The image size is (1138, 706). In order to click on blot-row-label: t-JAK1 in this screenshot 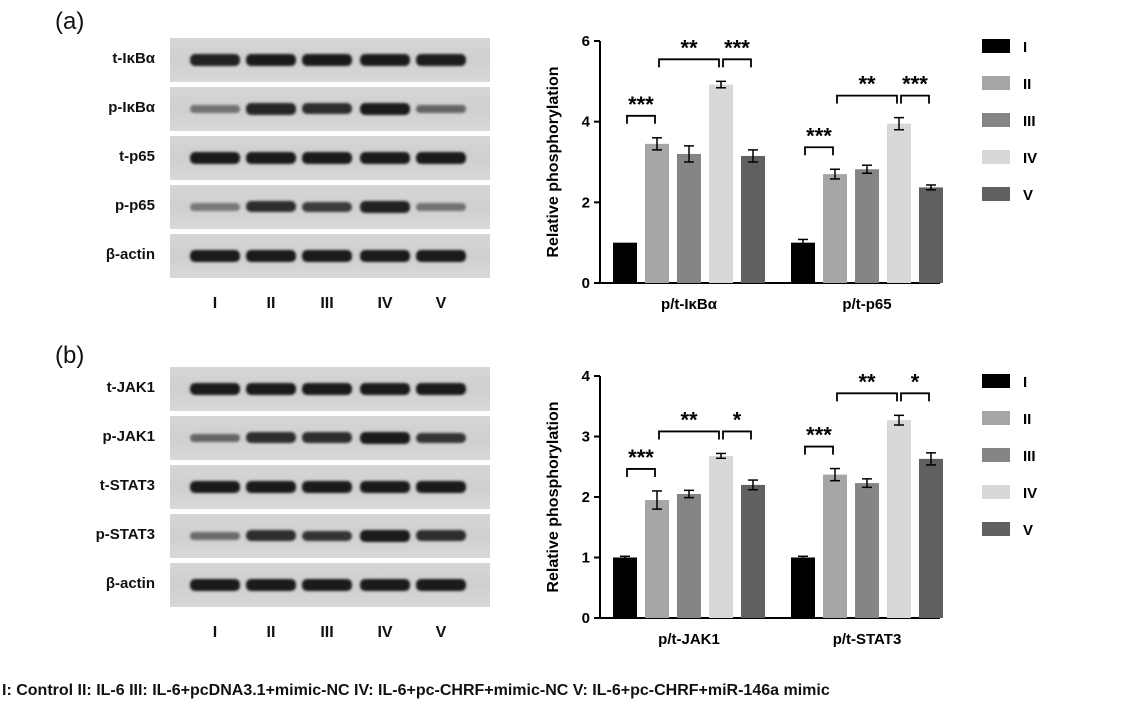, I will do `click(130, 387)`.